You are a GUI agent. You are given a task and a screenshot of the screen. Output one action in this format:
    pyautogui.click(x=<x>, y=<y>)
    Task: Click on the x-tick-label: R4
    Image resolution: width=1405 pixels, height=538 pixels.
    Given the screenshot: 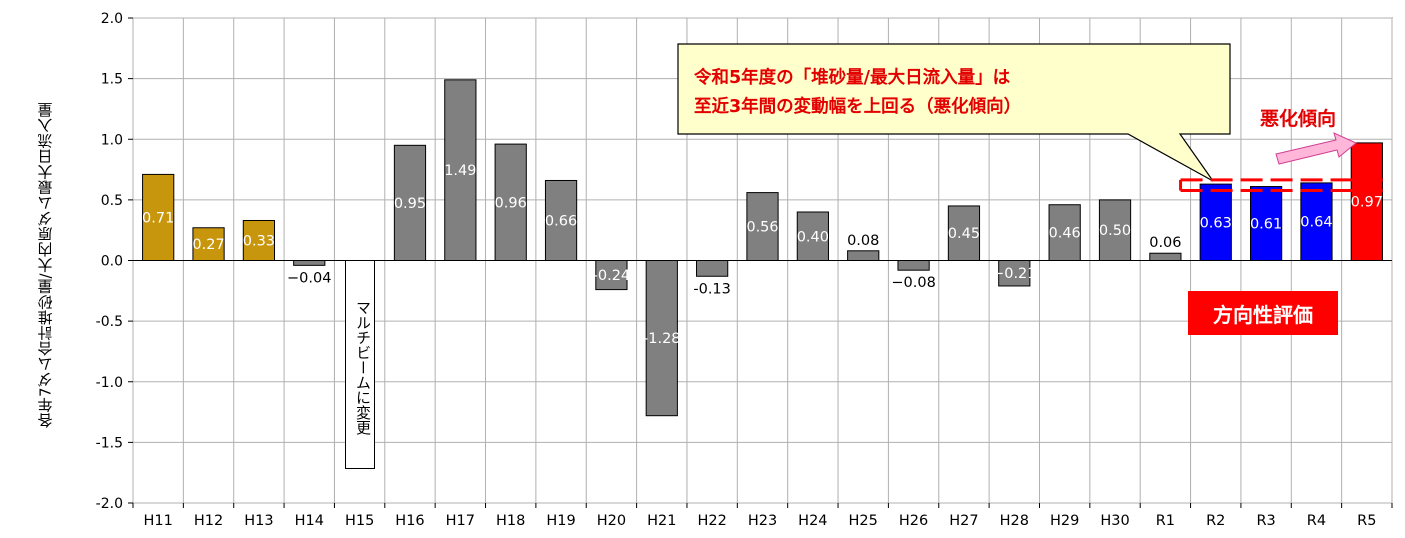 What is the action you would take?
    pyautogui.click(x=1316, y=521)
    